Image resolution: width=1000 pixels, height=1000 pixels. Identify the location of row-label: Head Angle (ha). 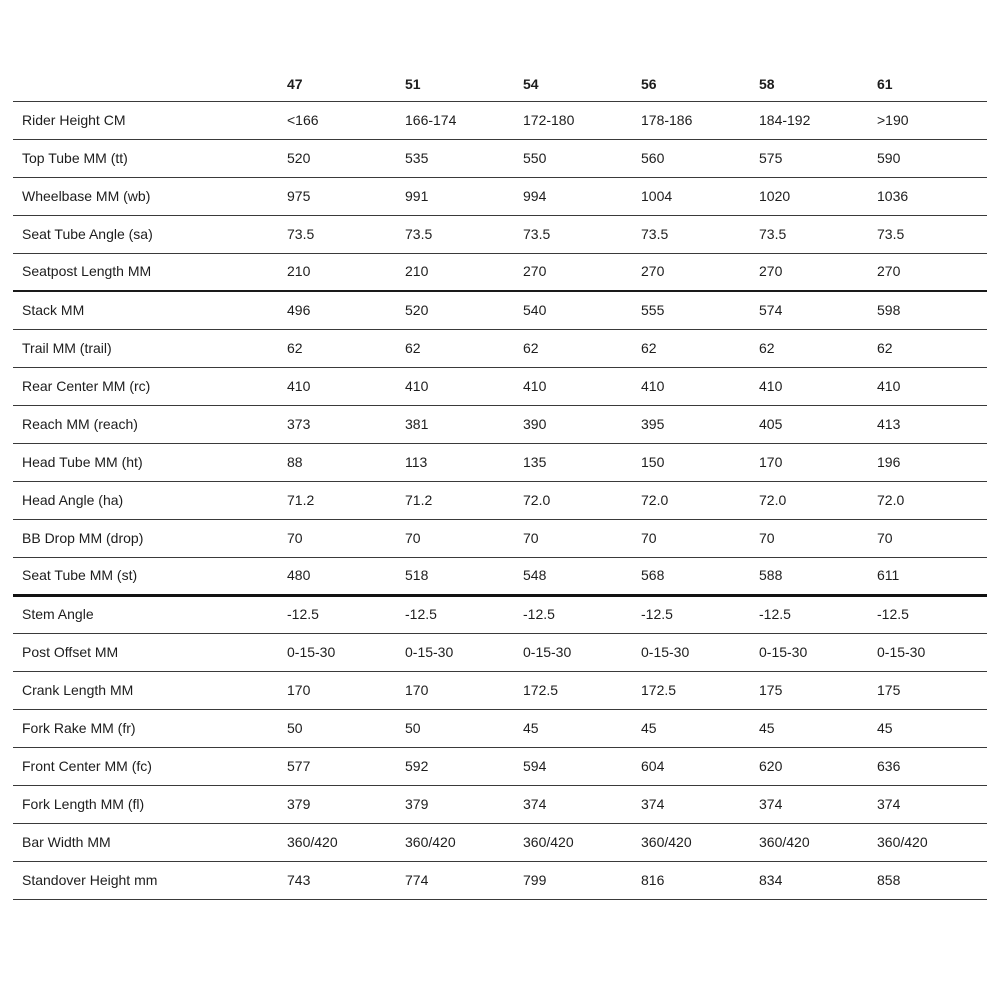
(150, 500).